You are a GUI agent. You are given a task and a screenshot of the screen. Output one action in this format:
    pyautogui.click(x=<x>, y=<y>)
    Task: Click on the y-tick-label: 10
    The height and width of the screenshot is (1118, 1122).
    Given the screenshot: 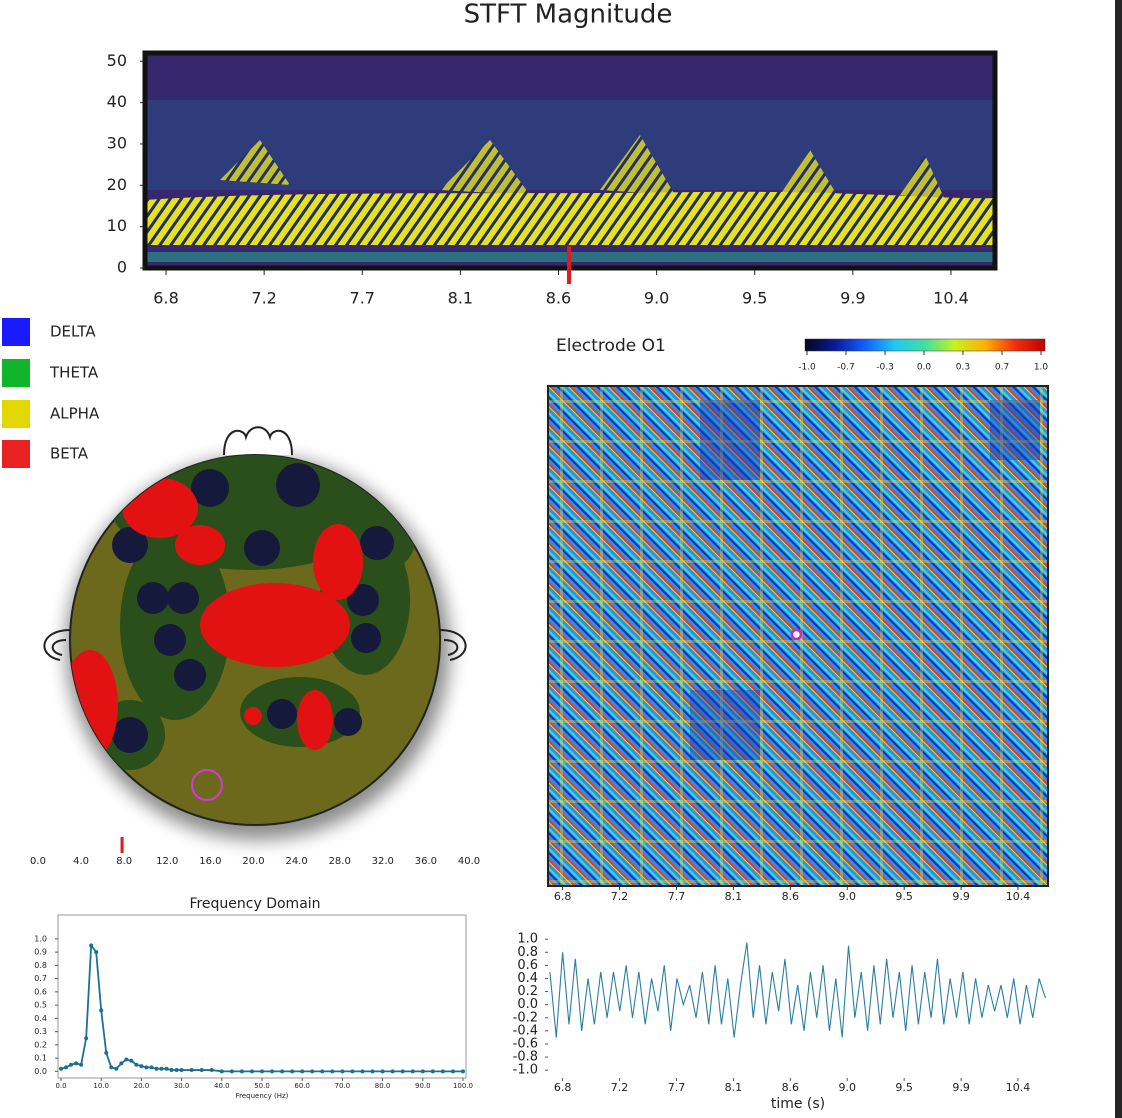 What is the action you would take?
    pyautogui.click(x=117, y=225)
    